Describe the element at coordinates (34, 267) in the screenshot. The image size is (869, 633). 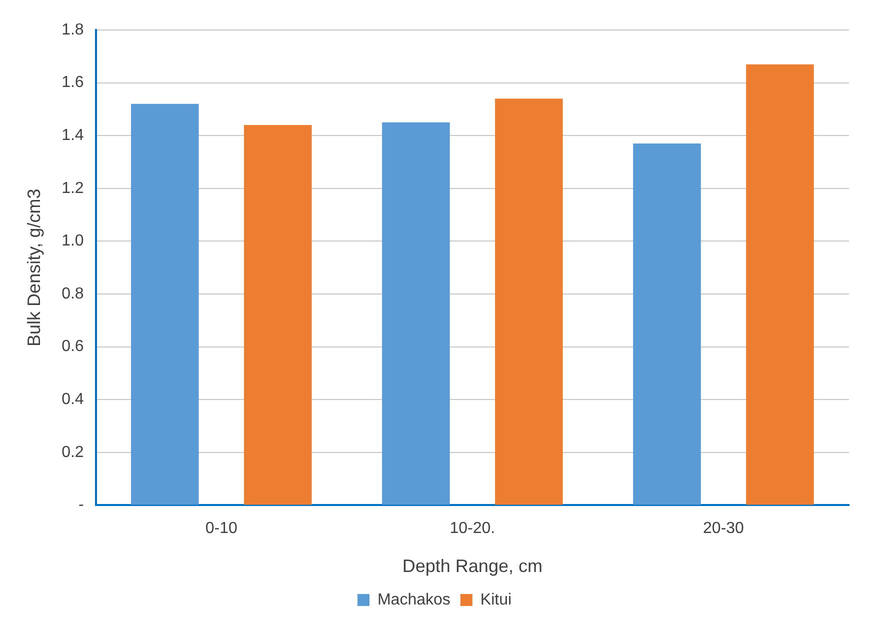
I see `y-axis-title: Bulk Density, g/cm3` at that location.